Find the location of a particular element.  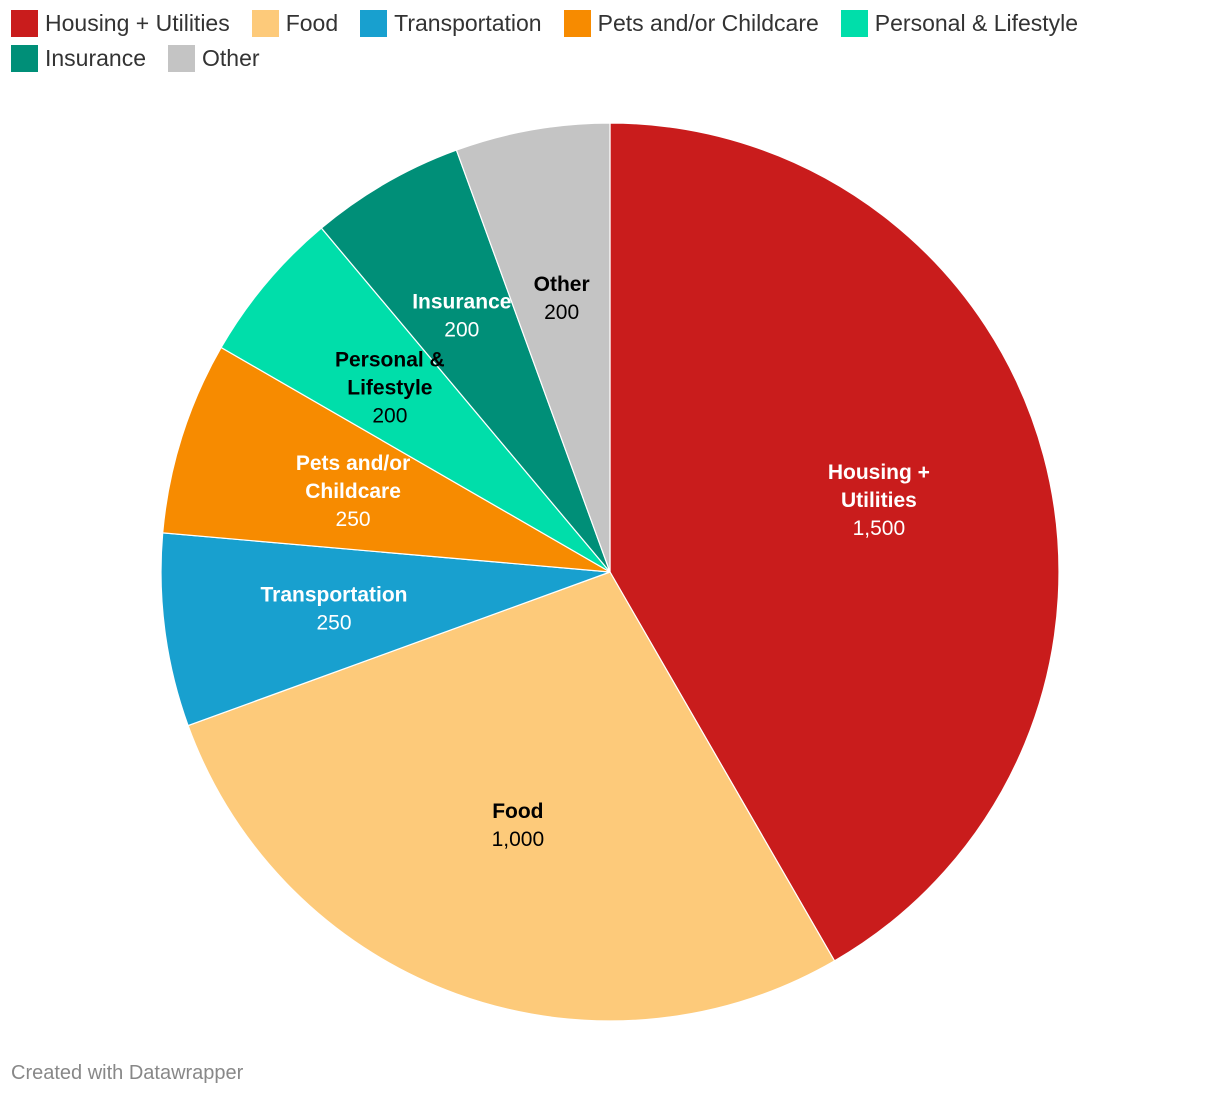

slice-label-other: Other is located at coordinates (562, 284).